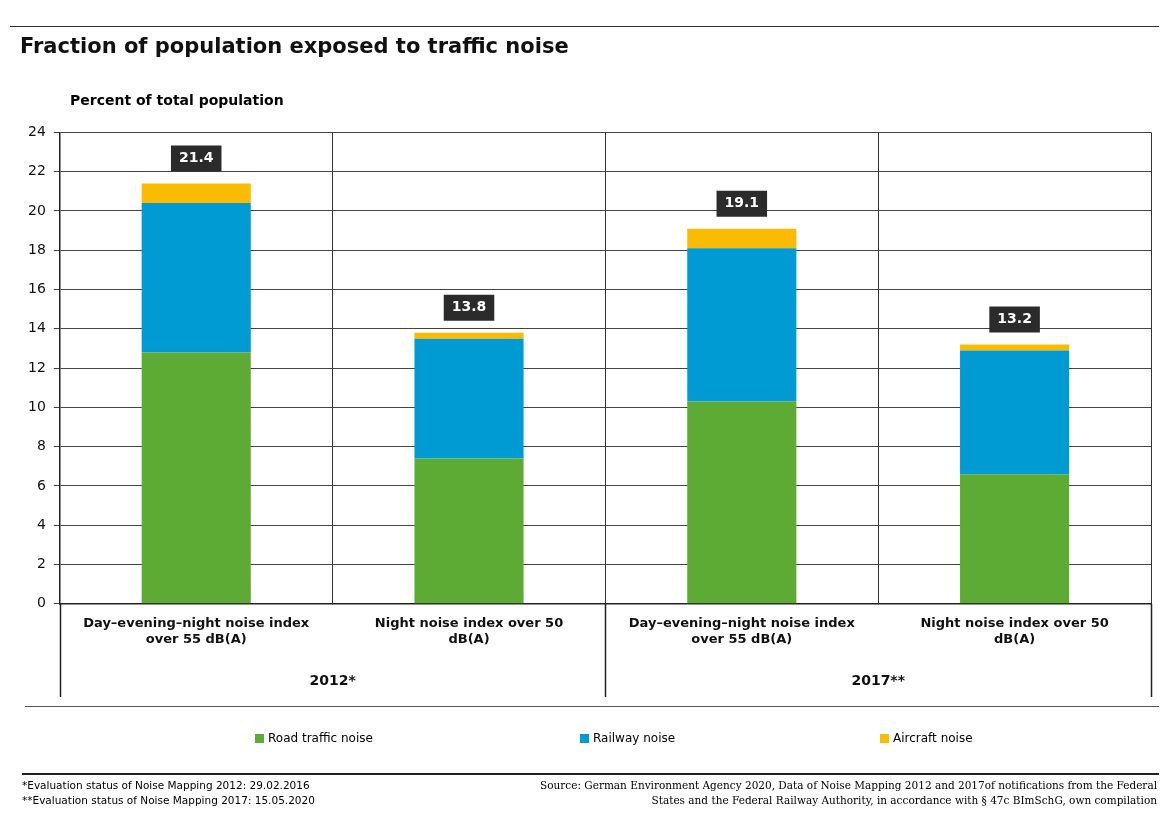 The image size is (1169, 822). Describe the element at coordinates (1014, 318) in the screenshot. I see `total-label: 13.2` at that location.